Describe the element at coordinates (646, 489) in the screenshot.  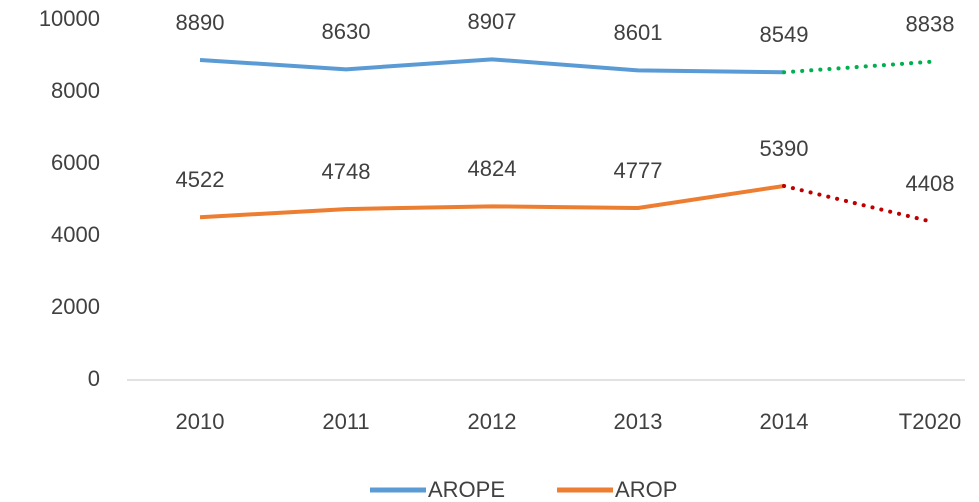
I see `legend-label: AROP` at that location.